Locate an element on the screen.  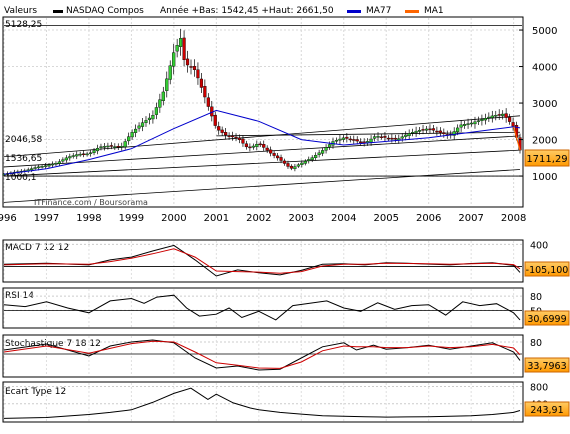
stochastic-value-tag is located at coordinates (547, 365).